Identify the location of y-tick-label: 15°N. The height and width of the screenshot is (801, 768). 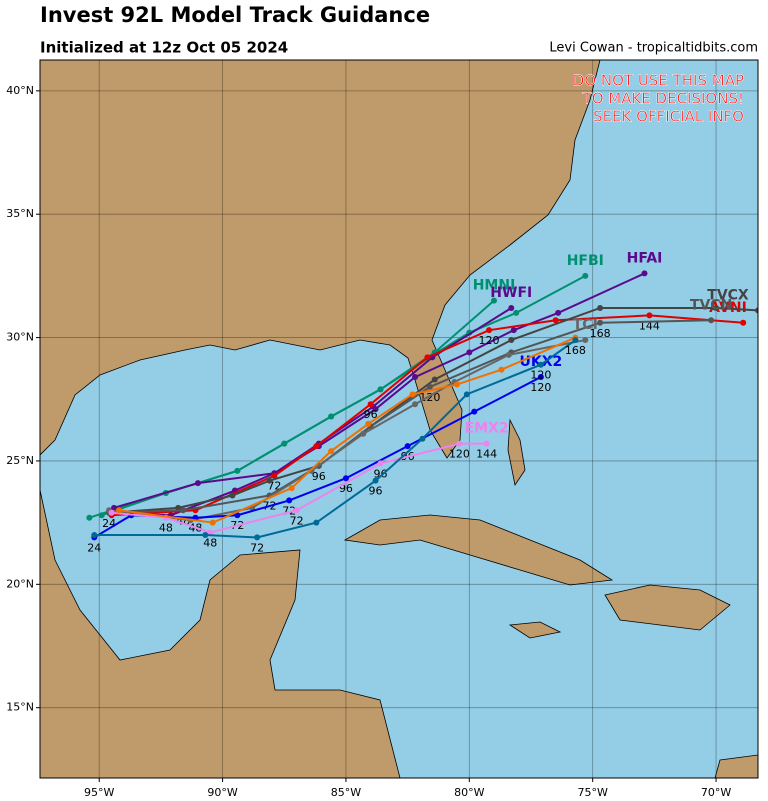
(20, 707).